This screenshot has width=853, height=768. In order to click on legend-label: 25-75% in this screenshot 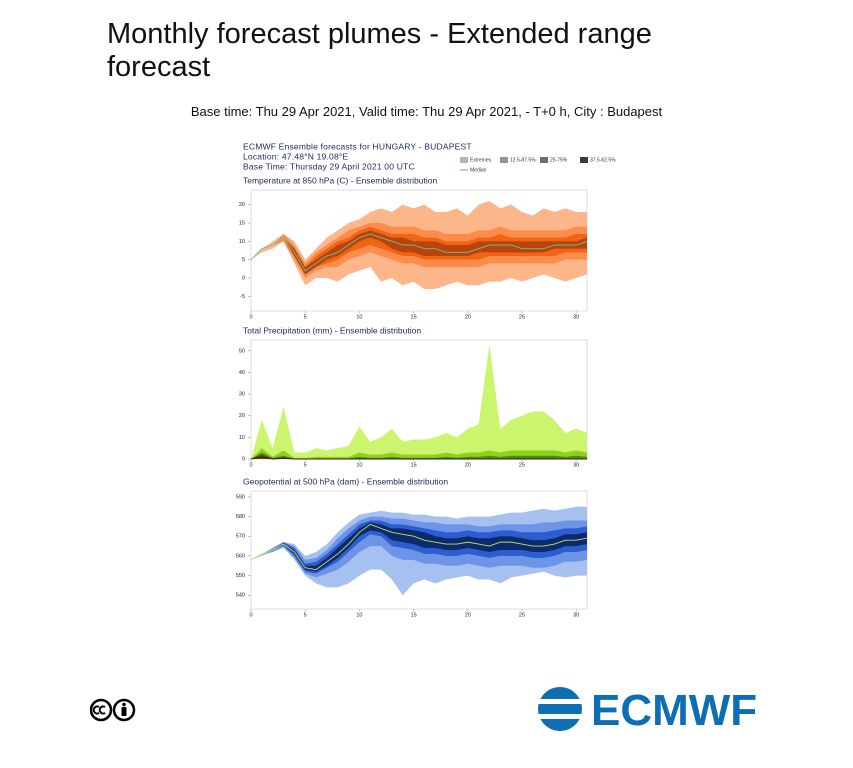, I will do `click(559, 160)`.